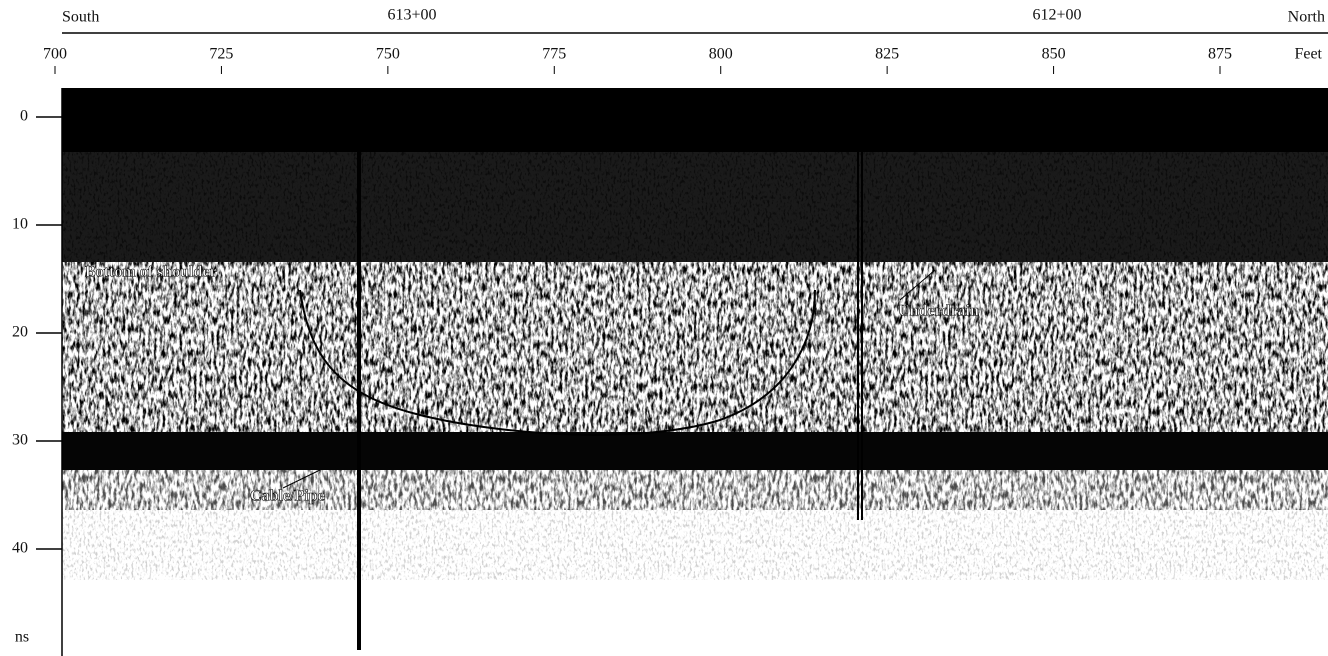 The image size is (1328, 656). Describe the element at coordinates (20, 332) in the screenshot. I see `y-tick-label: 20` at that location.